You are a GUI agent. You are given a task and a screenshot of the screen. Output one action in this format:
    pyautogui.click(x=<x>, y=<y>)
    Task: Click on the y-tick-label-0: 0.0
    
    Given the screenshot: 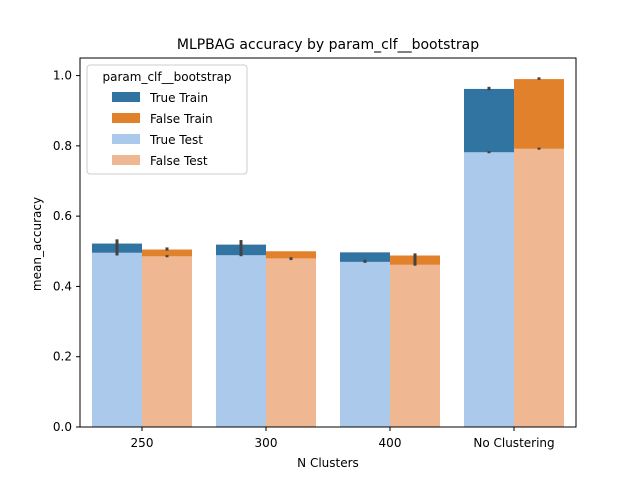 What is the action you would take?
    pyautogui.click(x=62, y=427)
    